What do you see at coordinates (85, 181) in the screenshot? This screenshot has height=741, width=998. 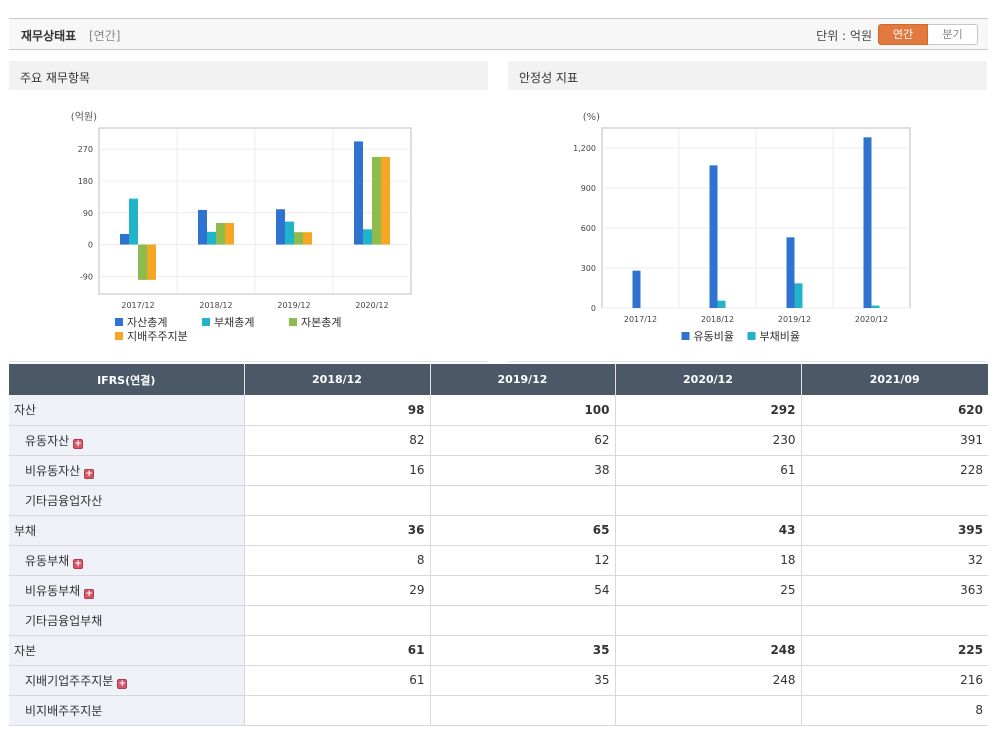 I see `y-tick-label: 180` at bounding box center [85, 181].